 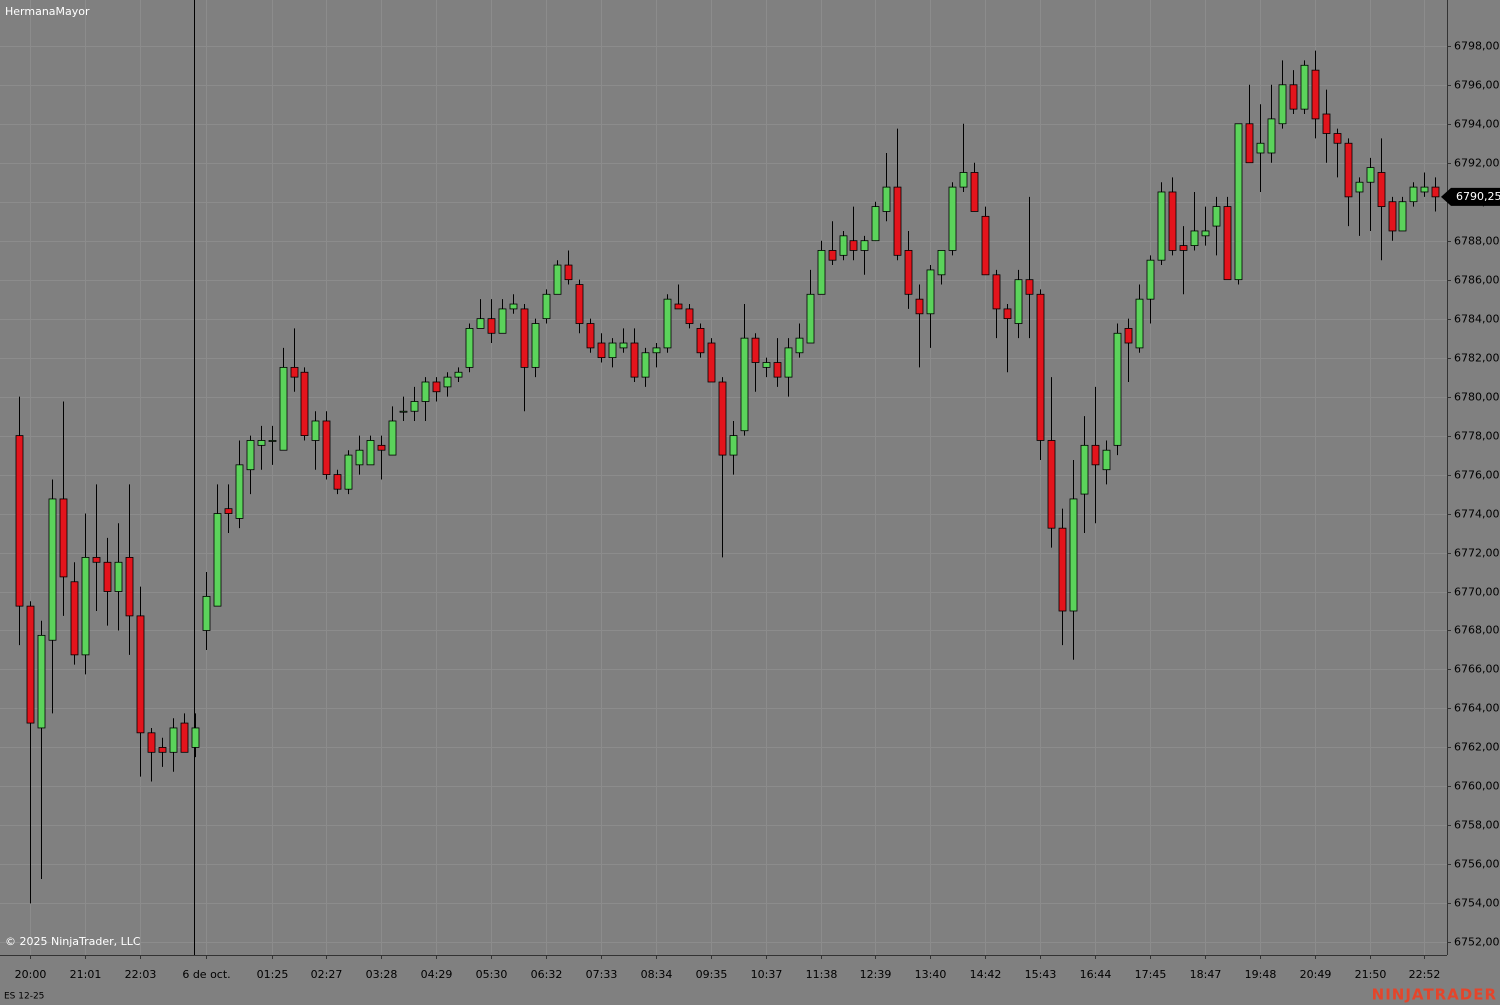 I want to click on x-tick-label: 01:25, so click(x=273, y=974).